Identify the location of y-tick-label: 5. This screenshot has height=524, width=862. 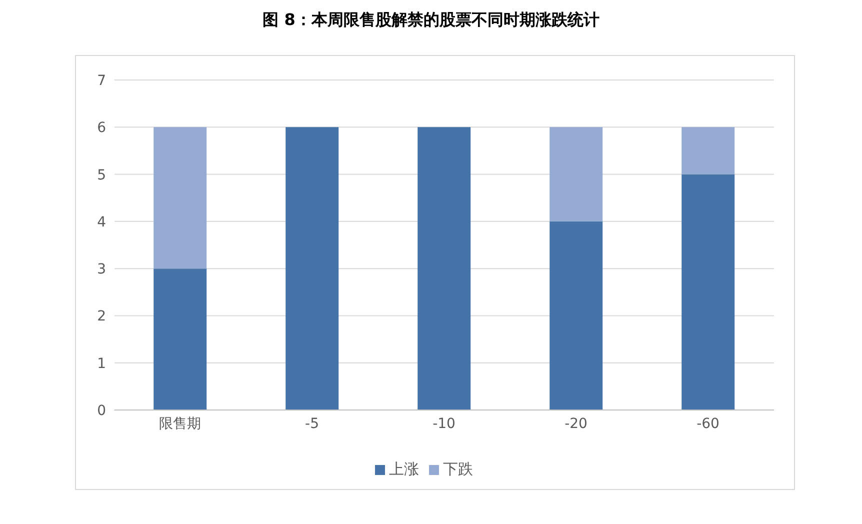
(101, 175).